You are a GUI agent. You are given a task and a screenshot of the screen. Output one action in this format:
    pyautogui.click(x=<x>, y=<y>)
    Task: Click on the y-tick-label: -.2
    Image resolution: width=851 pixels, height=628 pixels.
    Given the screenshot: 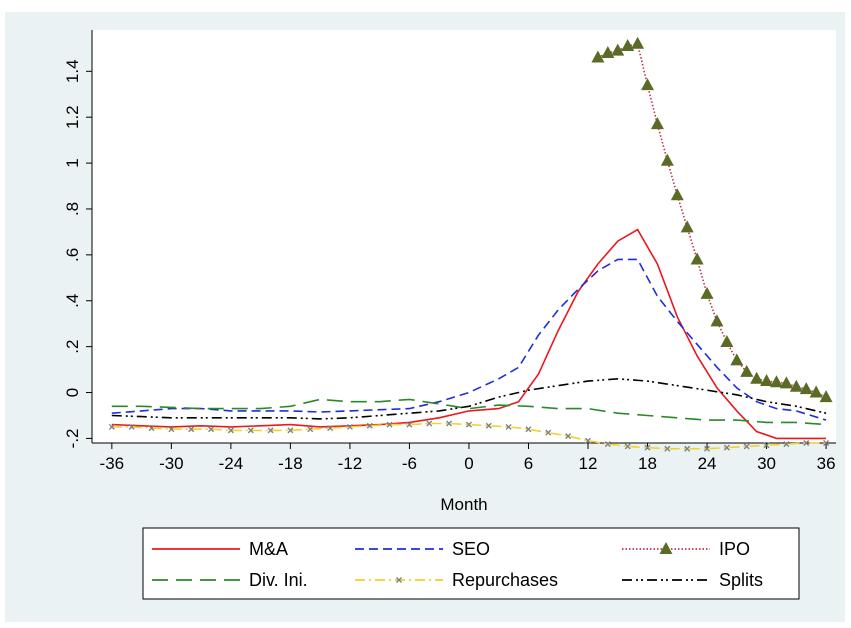 What is the action you would take?
    pyautogui.click(x=72, y=438)
    